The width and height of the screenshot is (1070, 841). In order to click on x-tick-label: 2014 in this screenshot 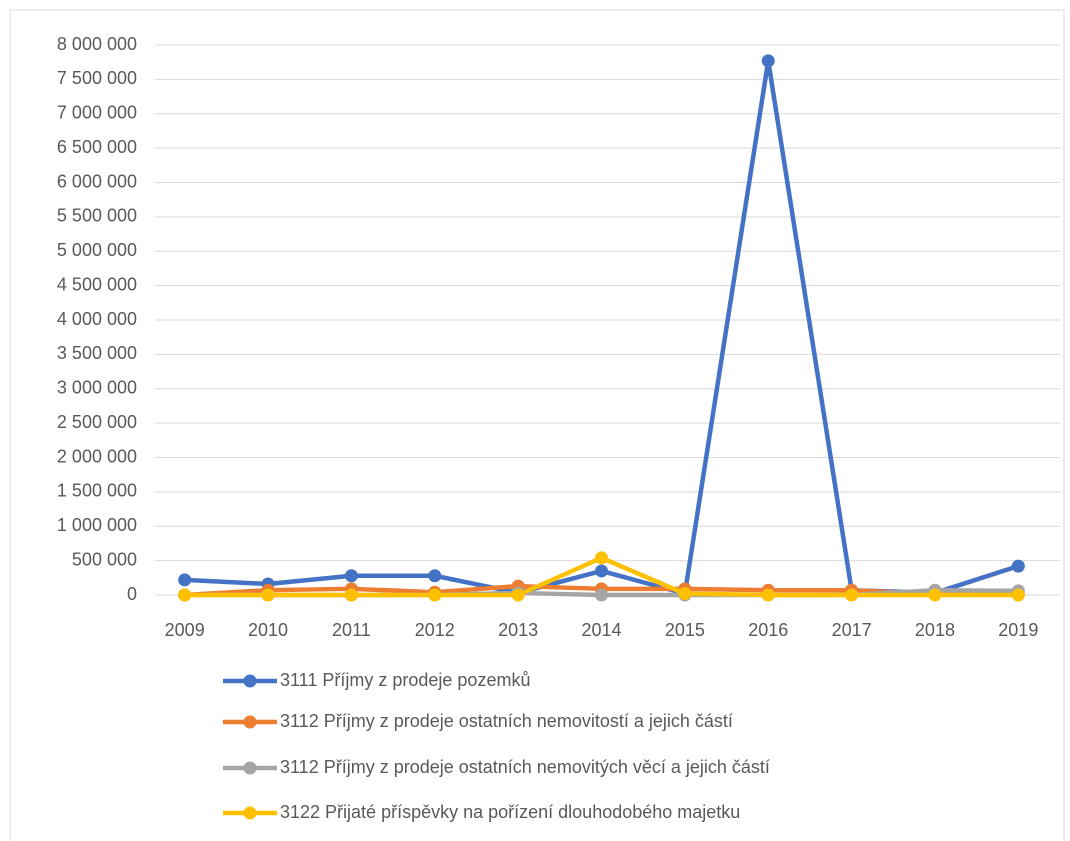, I will do `click(601, 630)`.